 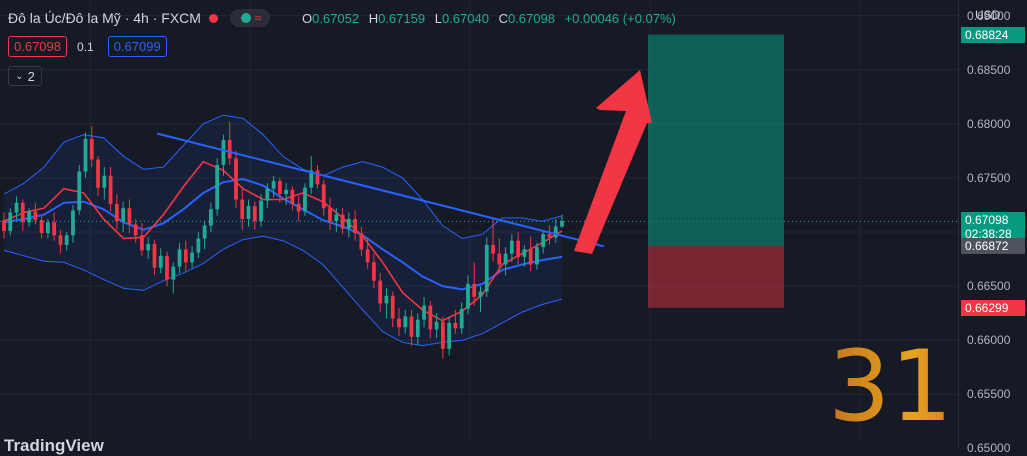 I want to click on price-tick: 0.69000, so click(x=989, y=15).